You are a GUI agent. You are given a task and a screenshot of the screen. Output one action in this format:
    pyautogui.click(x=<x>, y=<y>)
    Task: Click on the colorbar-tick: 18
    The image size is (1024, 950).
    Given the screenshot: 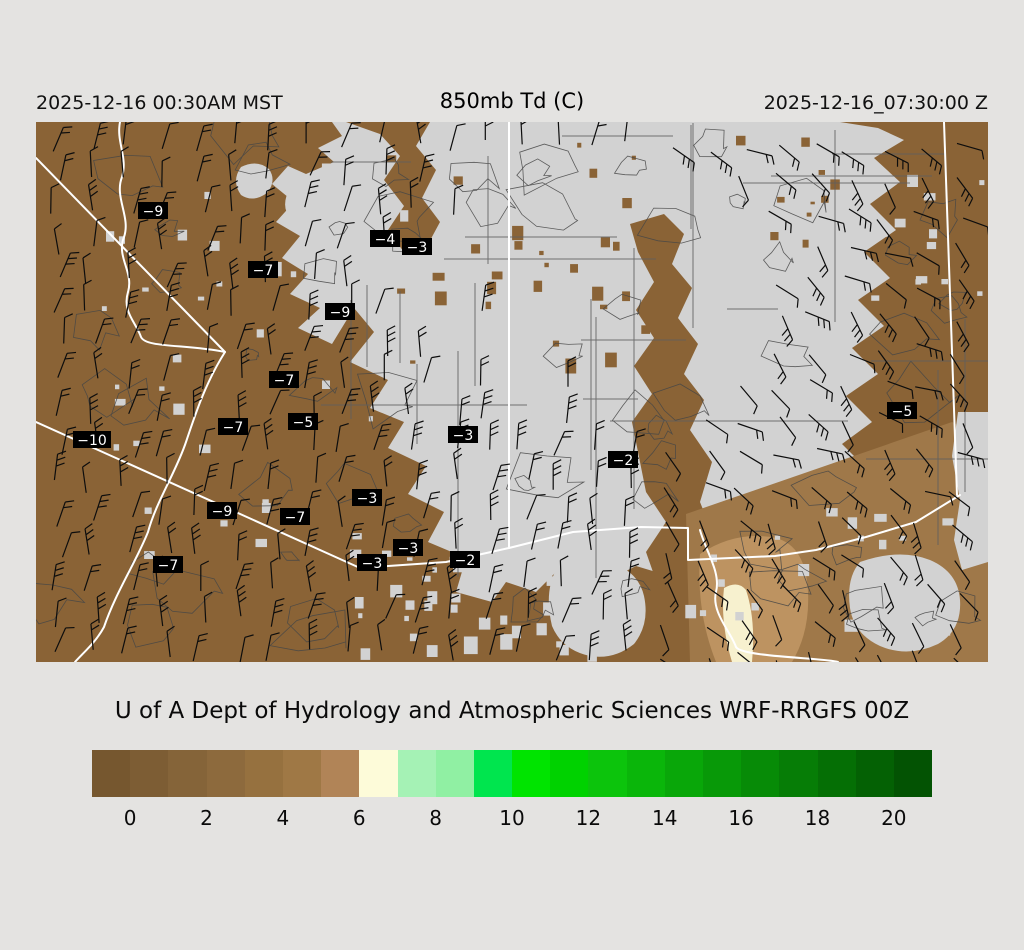 What is the action you would take?
    pyautogui.click(x=817, y=818)
    